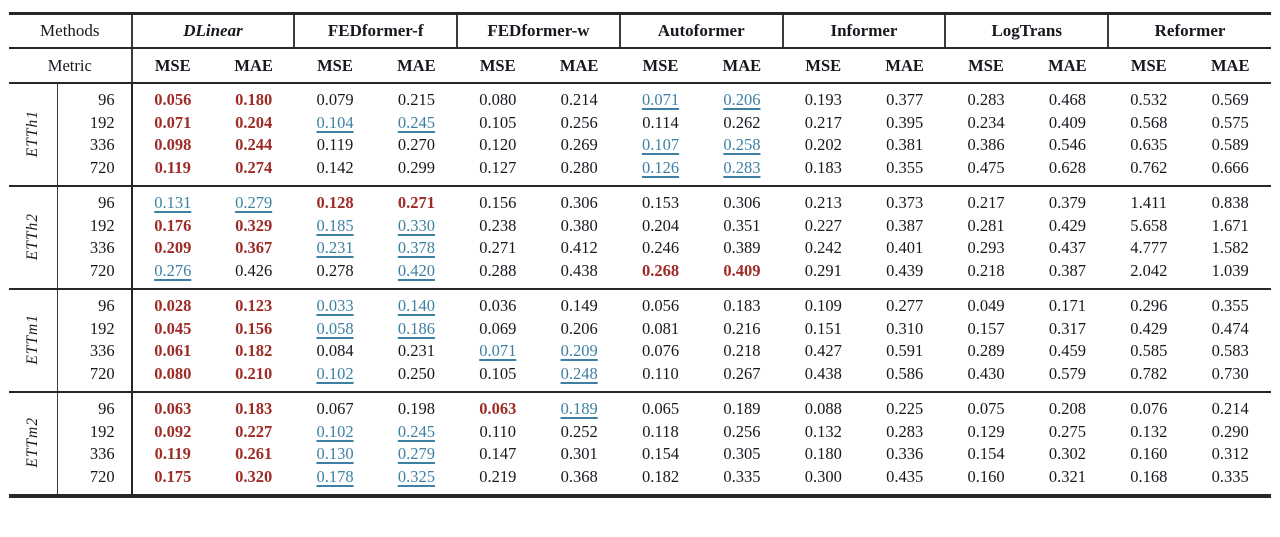  I want to click on value-cell: 0.355, so click(1230, 303).